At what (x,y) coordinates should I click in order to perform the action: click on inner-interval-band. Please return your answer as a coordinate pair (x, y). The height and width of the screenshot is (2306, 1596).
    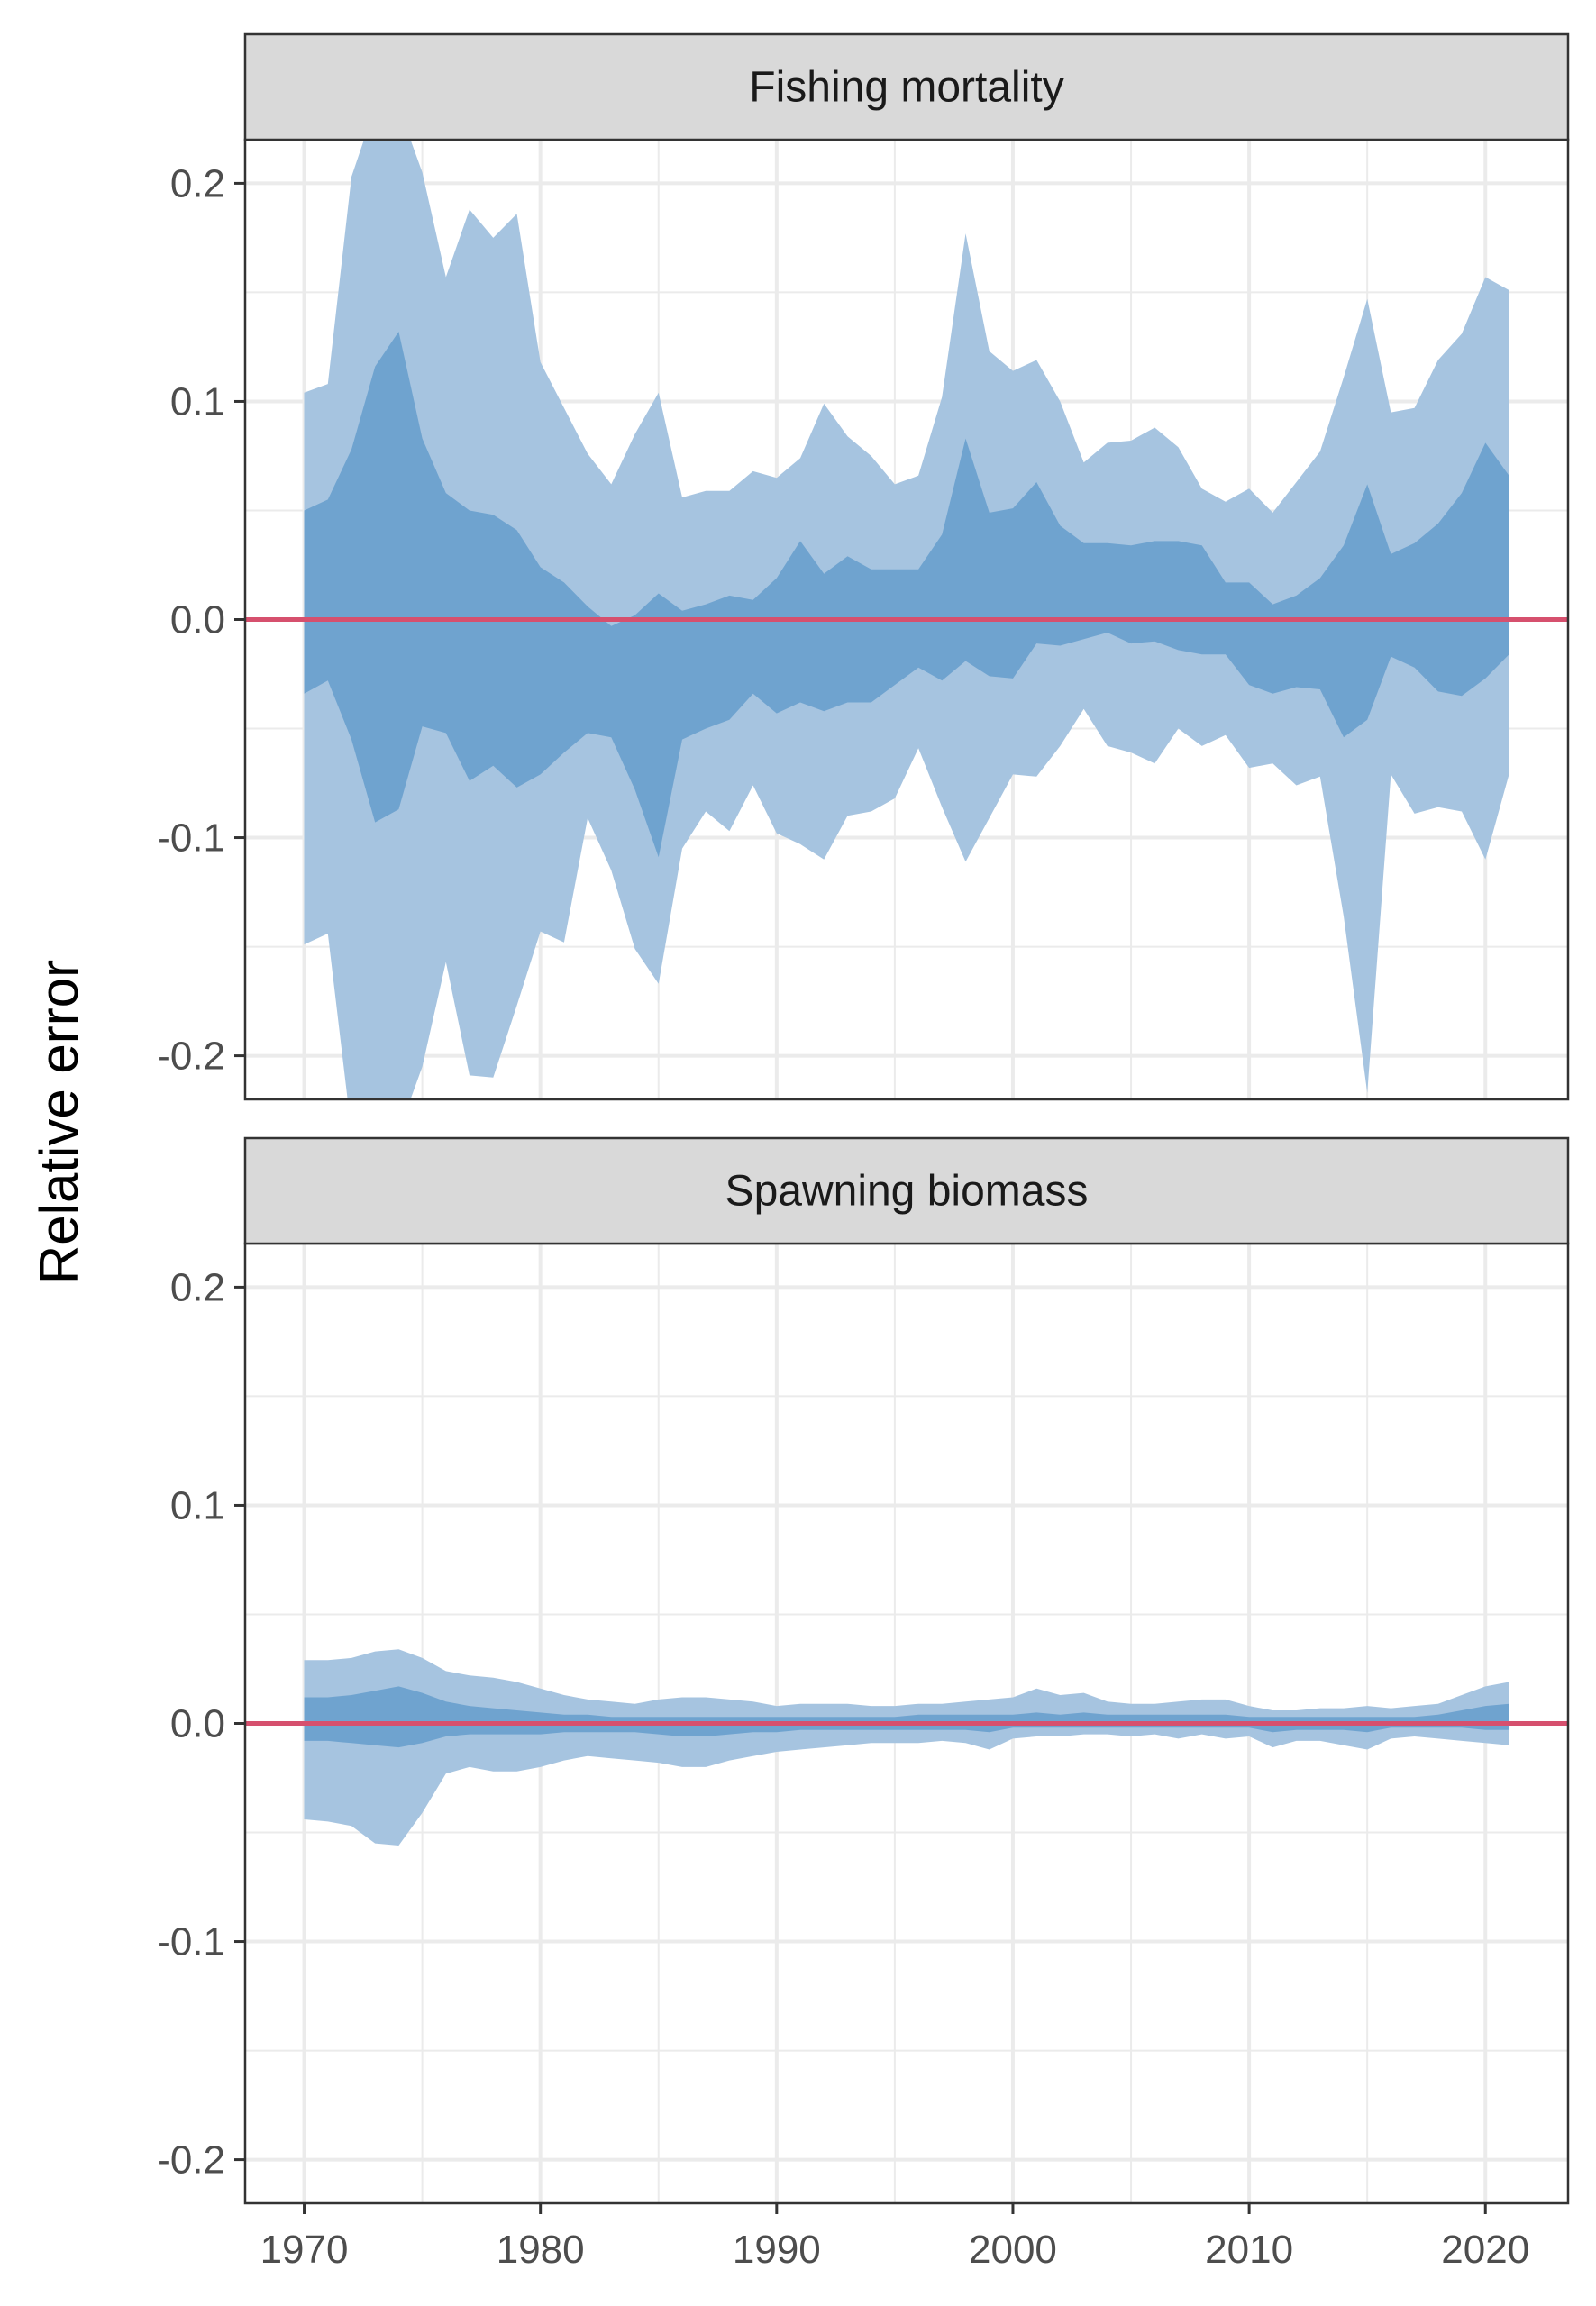
    Looking at the image, I should click on (906, 1717).